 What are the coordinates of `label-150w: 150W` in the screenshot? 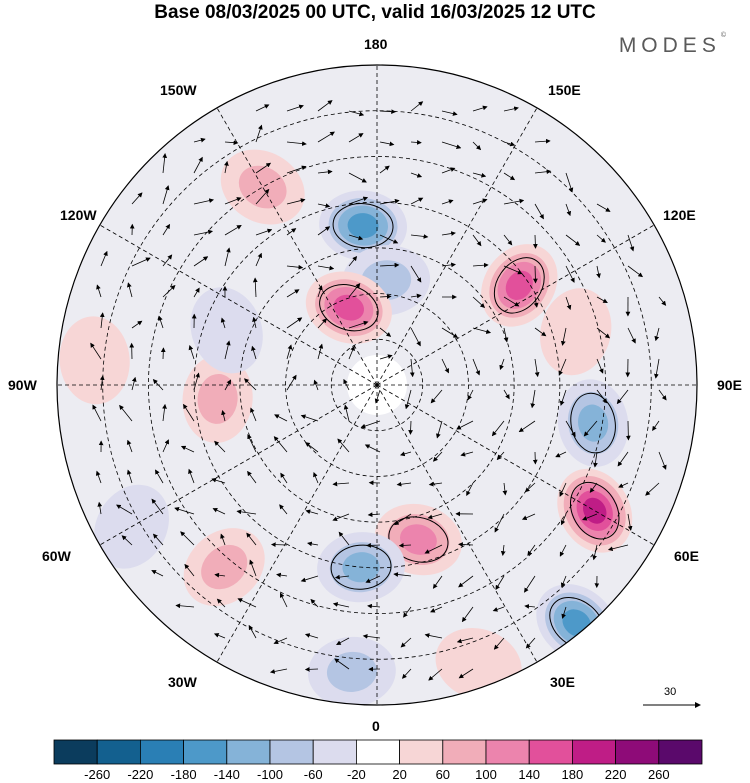 It's located at (178, 90).